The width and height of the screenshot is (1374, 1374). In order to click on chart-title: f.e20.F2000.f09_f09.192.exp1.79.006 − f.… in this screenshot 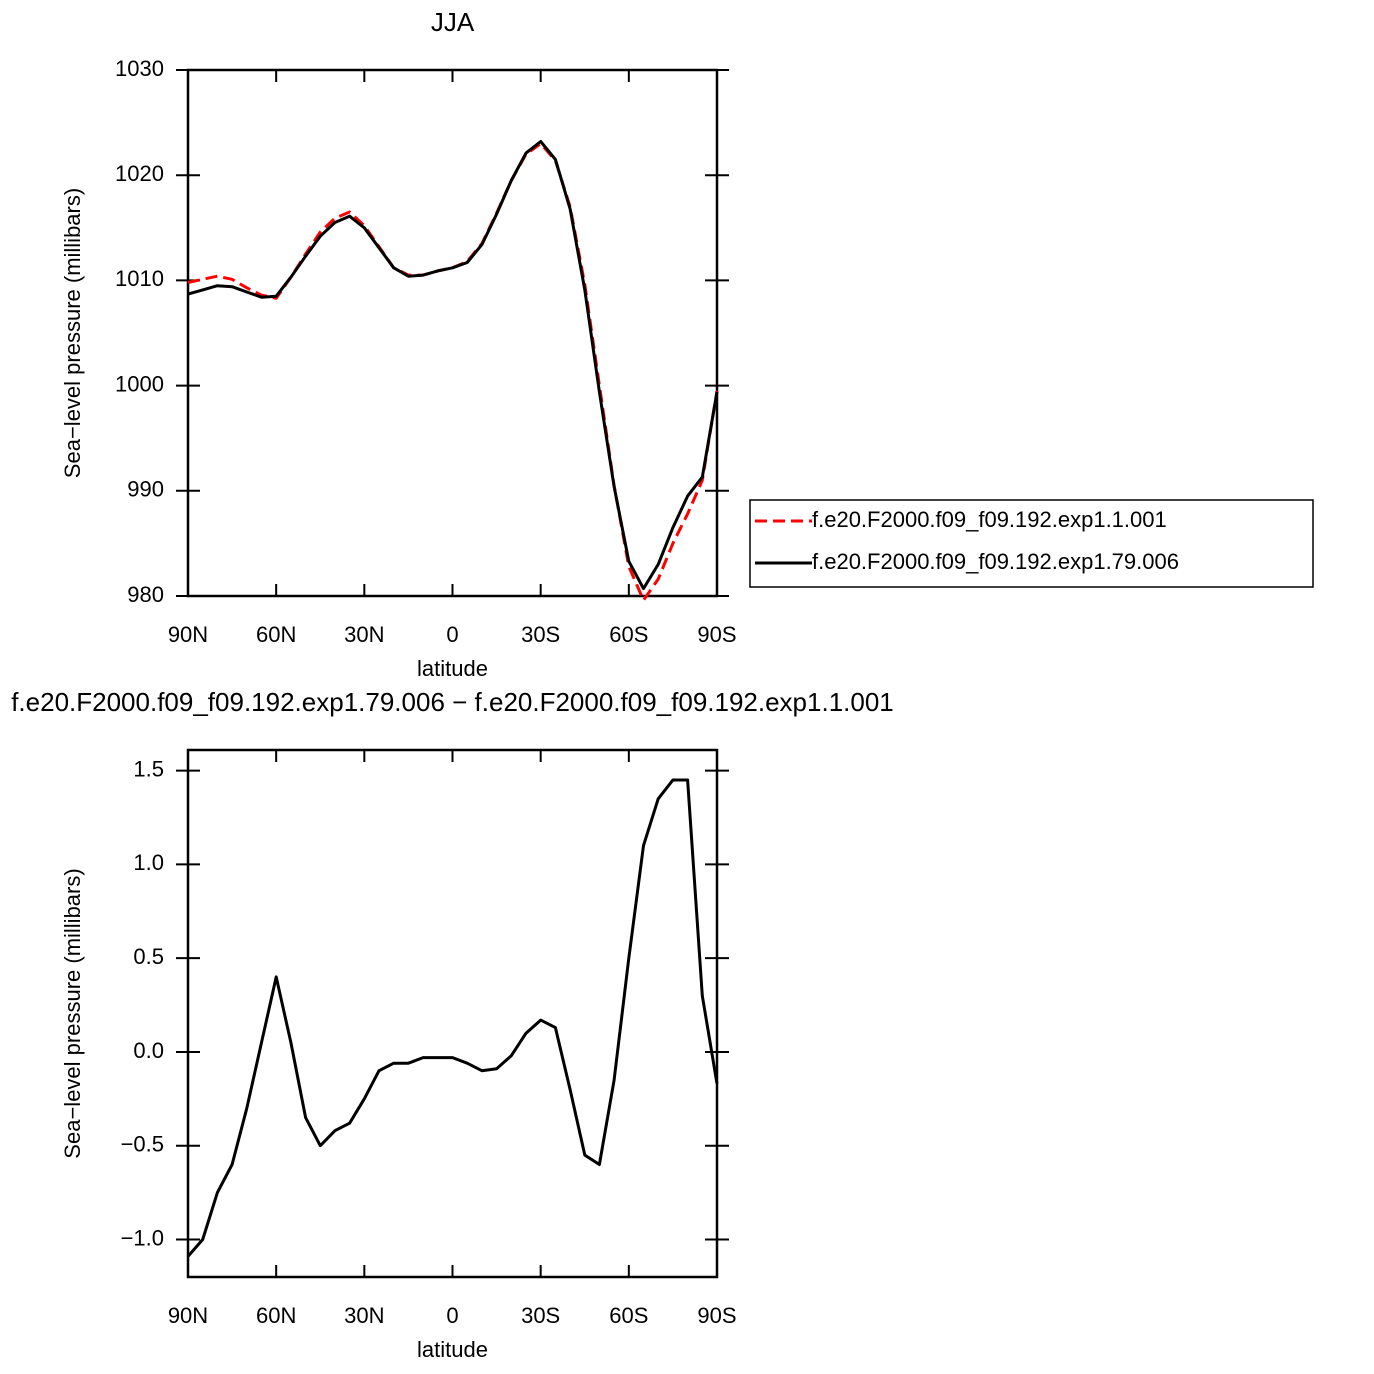, I will do `click(452, 702)`.